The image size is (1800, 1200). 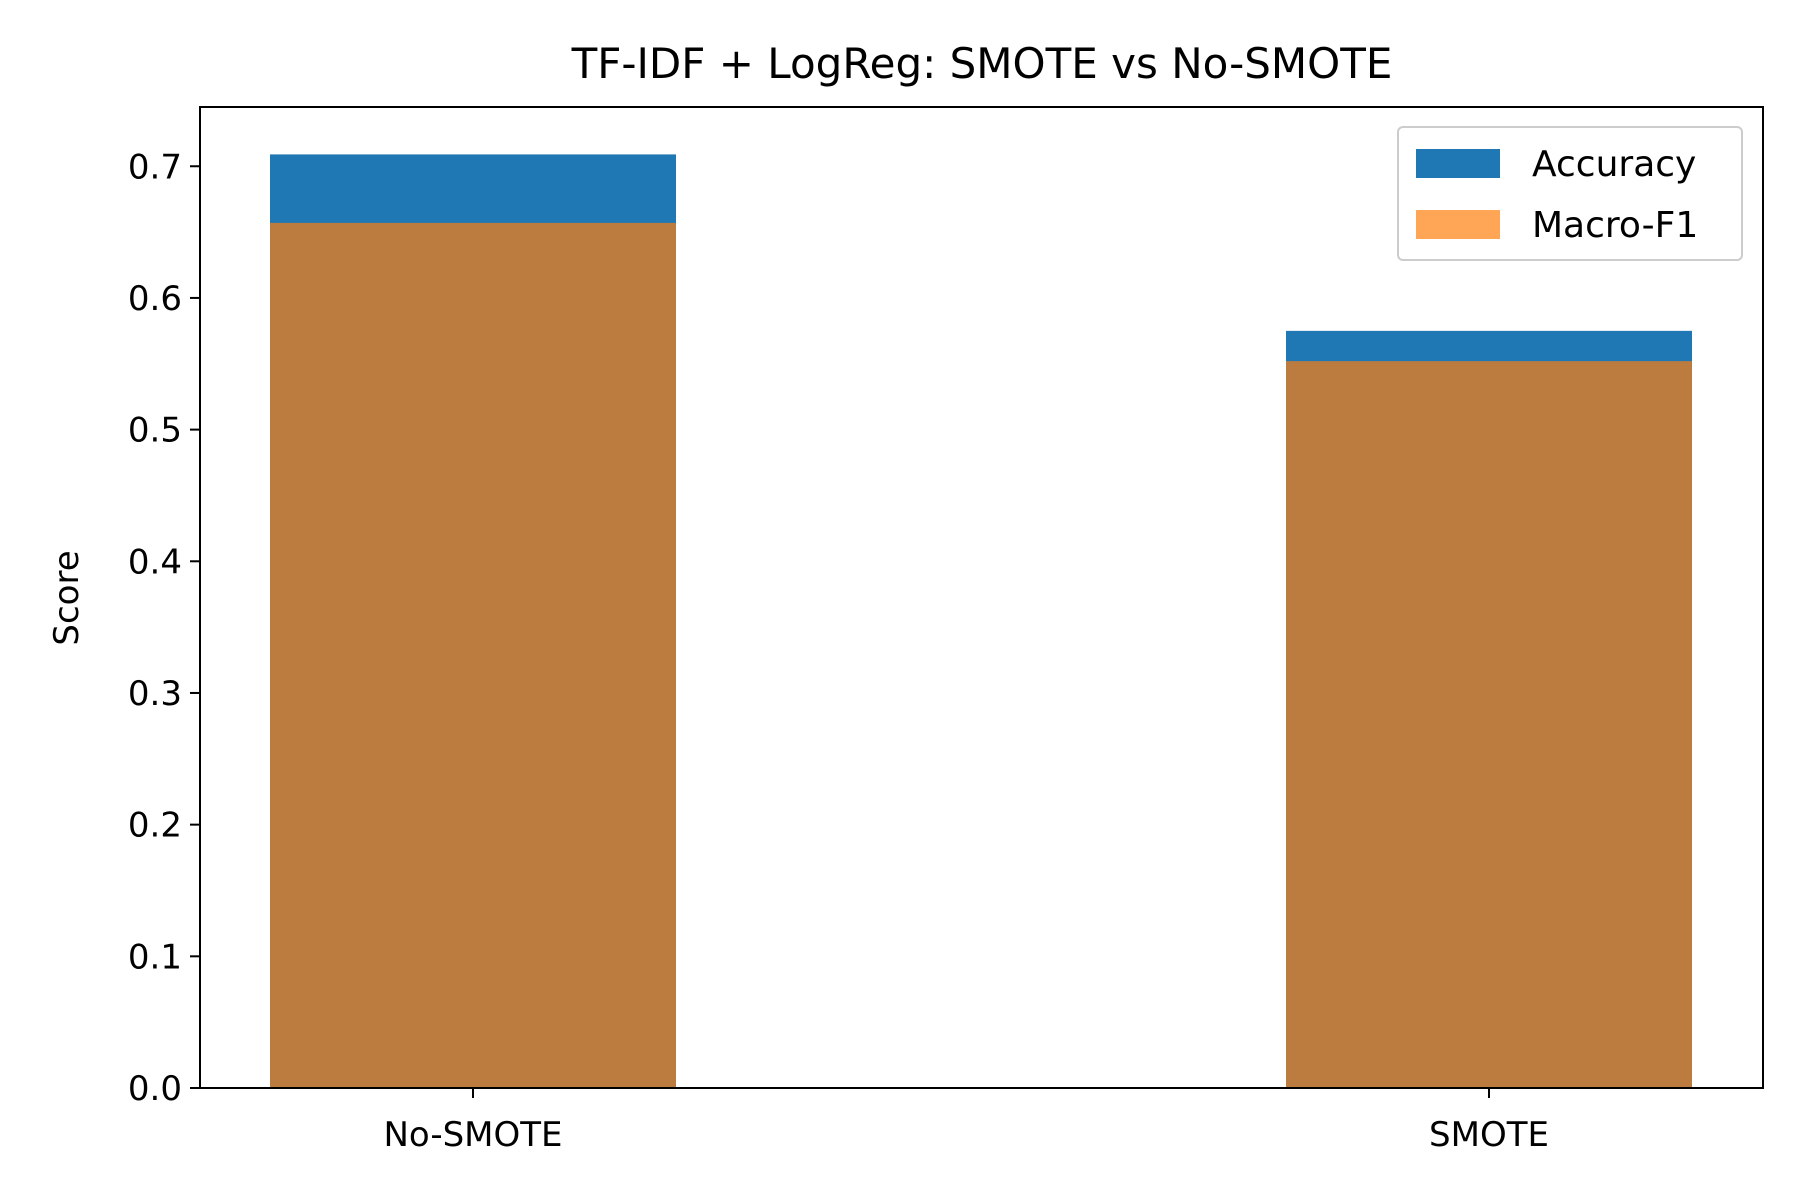 I want to click on y-tick-label: 0.6, so click(x=155, y=299).